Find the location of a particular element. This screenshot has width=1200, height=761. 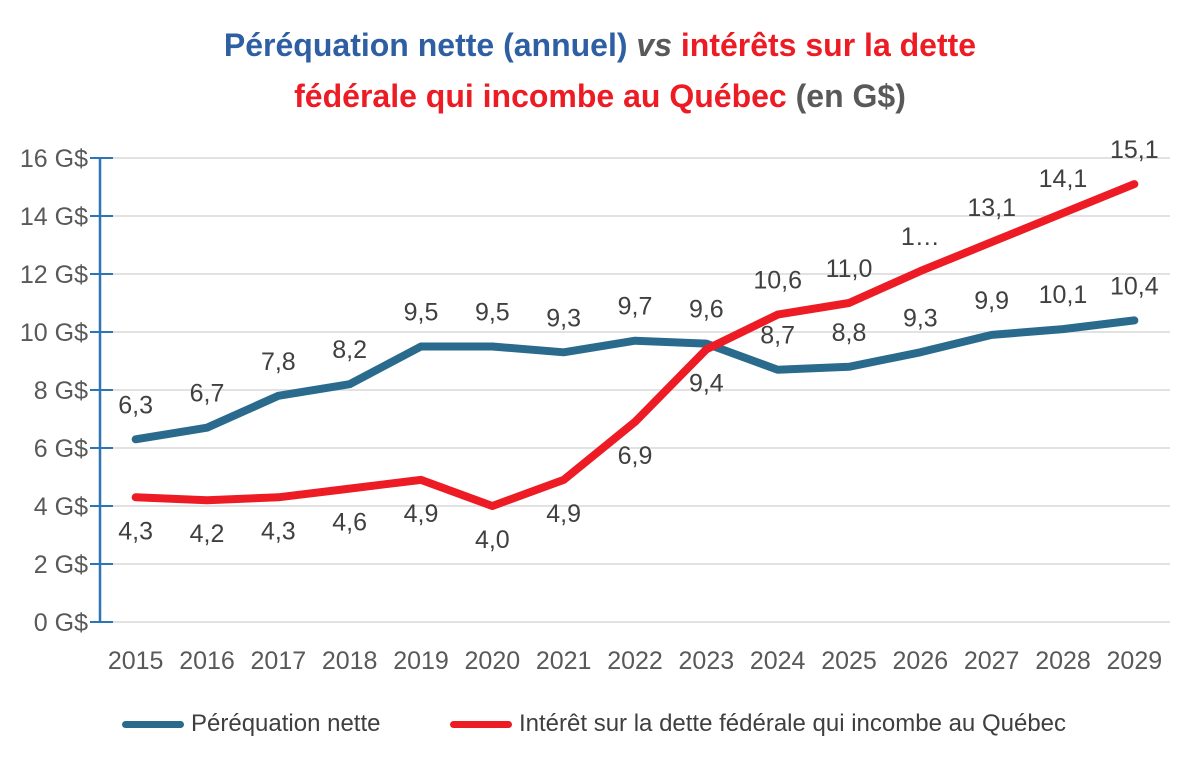

data-label: 9,9 is located at coordinates (991, 301).